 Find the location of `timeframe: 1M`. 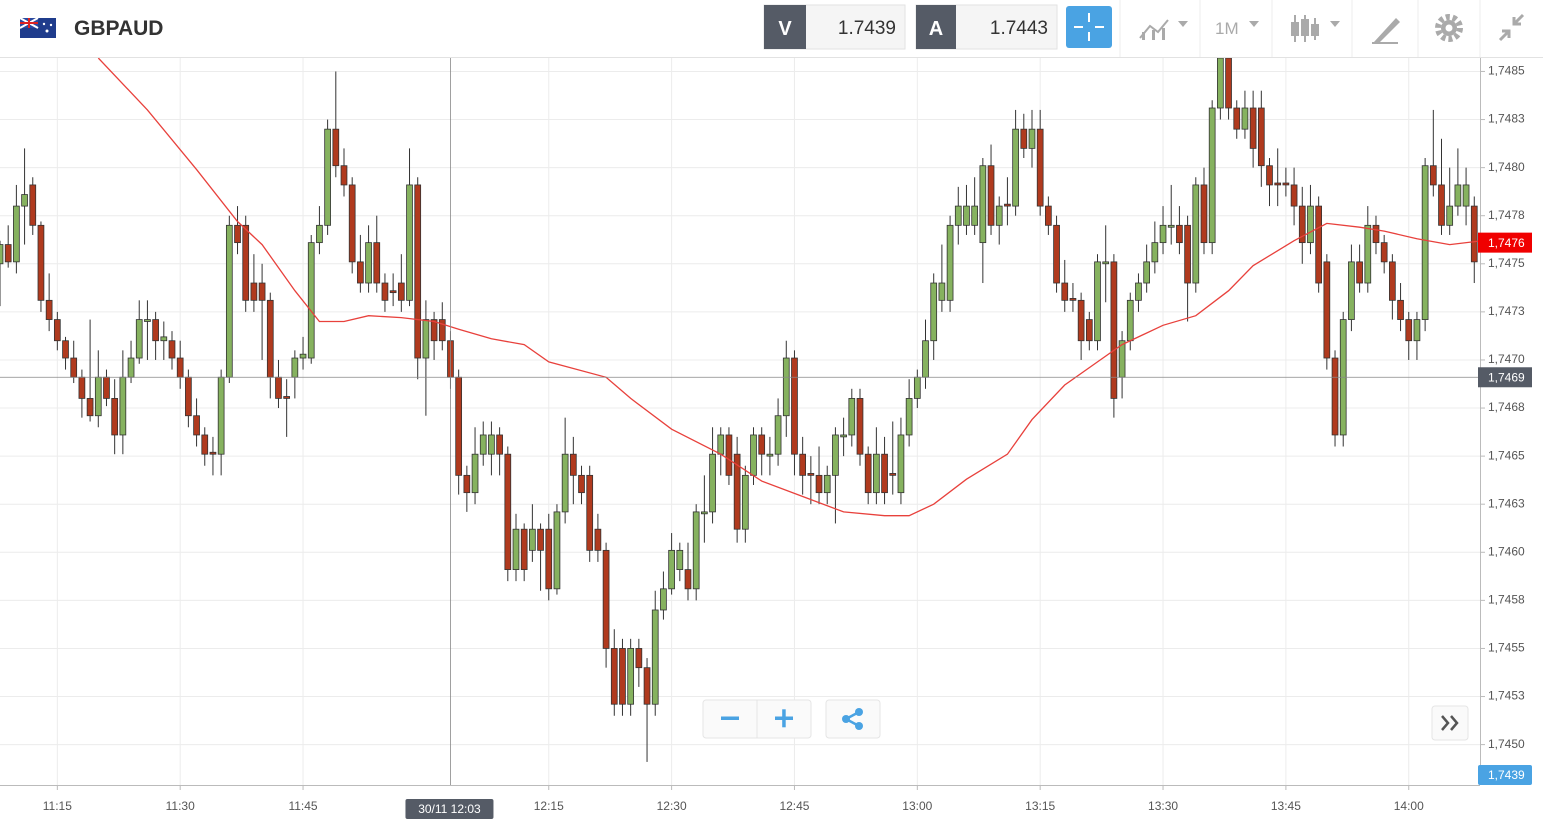

timeframe: 1M is located at coordinates (1227, 28).